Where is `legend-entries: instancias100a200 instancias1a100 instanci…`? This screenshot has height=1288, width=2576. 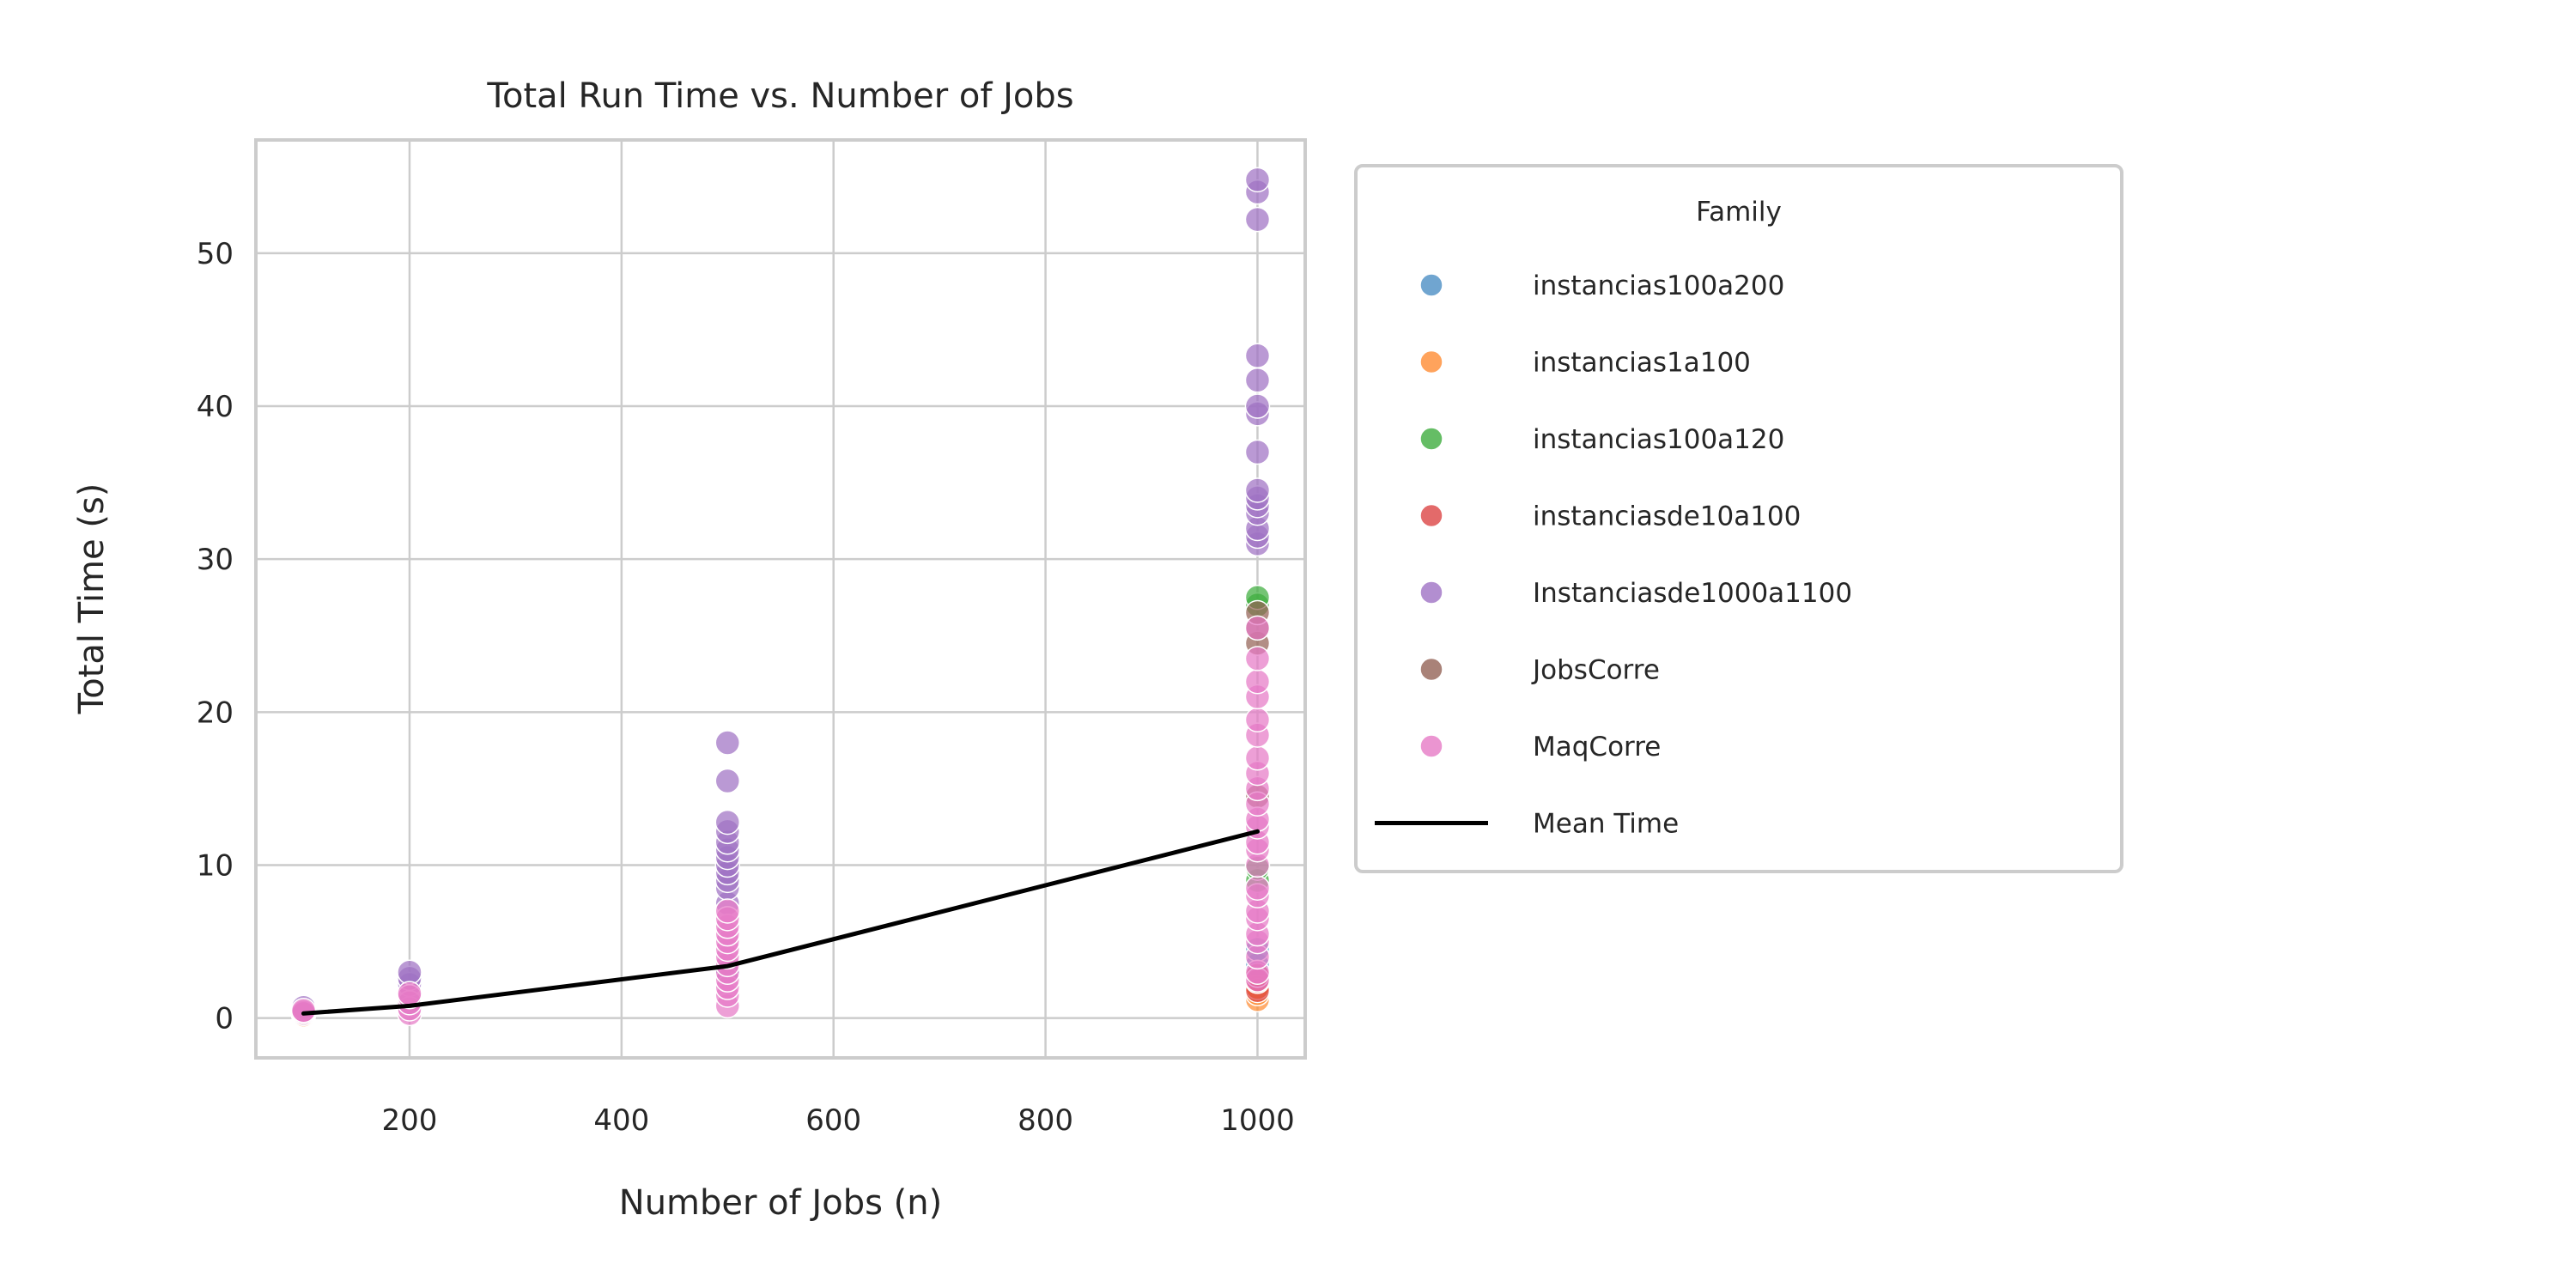 legend-entries: instancias100a200 instancias1a100 instanci… is located at coordinates (1613, 555).